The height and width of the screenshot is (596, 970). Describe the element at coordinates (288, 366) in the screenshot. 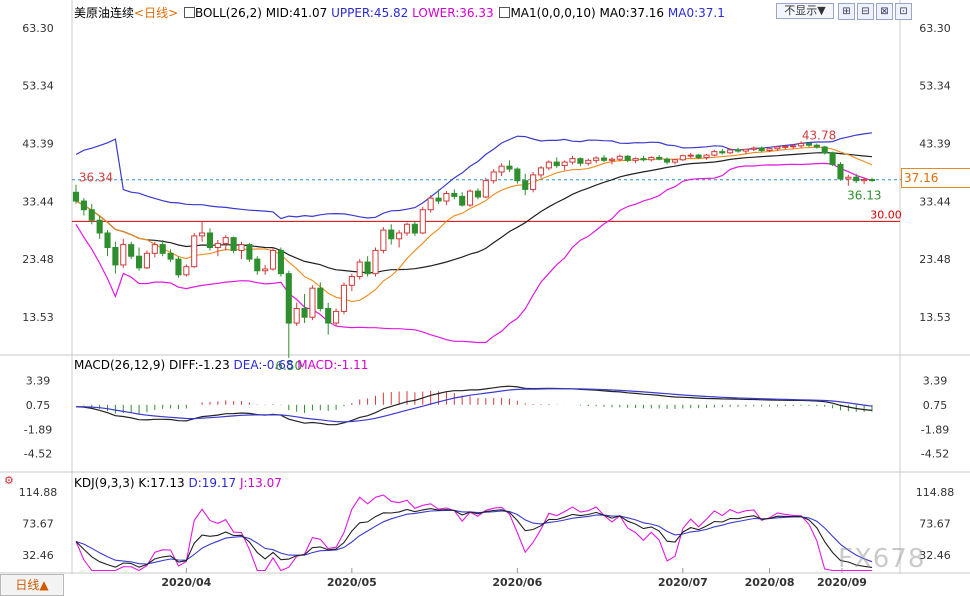

I see `annotation-low: 6.50` at that location.